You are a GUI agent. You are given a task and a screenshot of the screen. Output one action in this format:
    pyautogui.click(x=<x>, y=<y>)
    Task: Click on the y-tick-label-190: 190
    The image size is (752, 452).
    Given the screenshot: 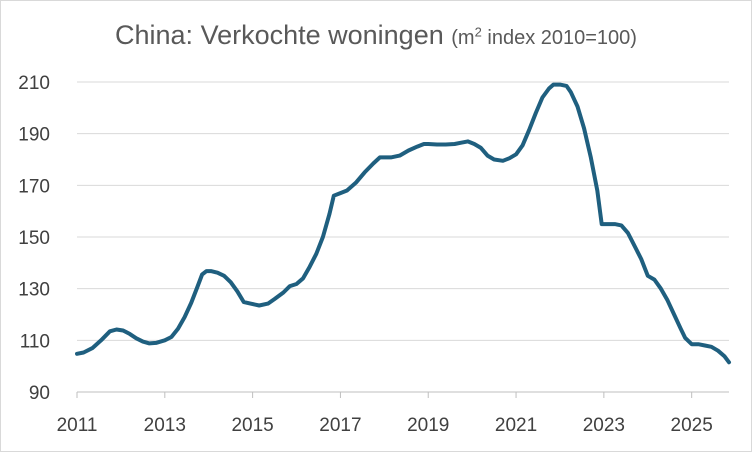 What is the action you would take?
    pyautogui.click(x=34, y=135)
    